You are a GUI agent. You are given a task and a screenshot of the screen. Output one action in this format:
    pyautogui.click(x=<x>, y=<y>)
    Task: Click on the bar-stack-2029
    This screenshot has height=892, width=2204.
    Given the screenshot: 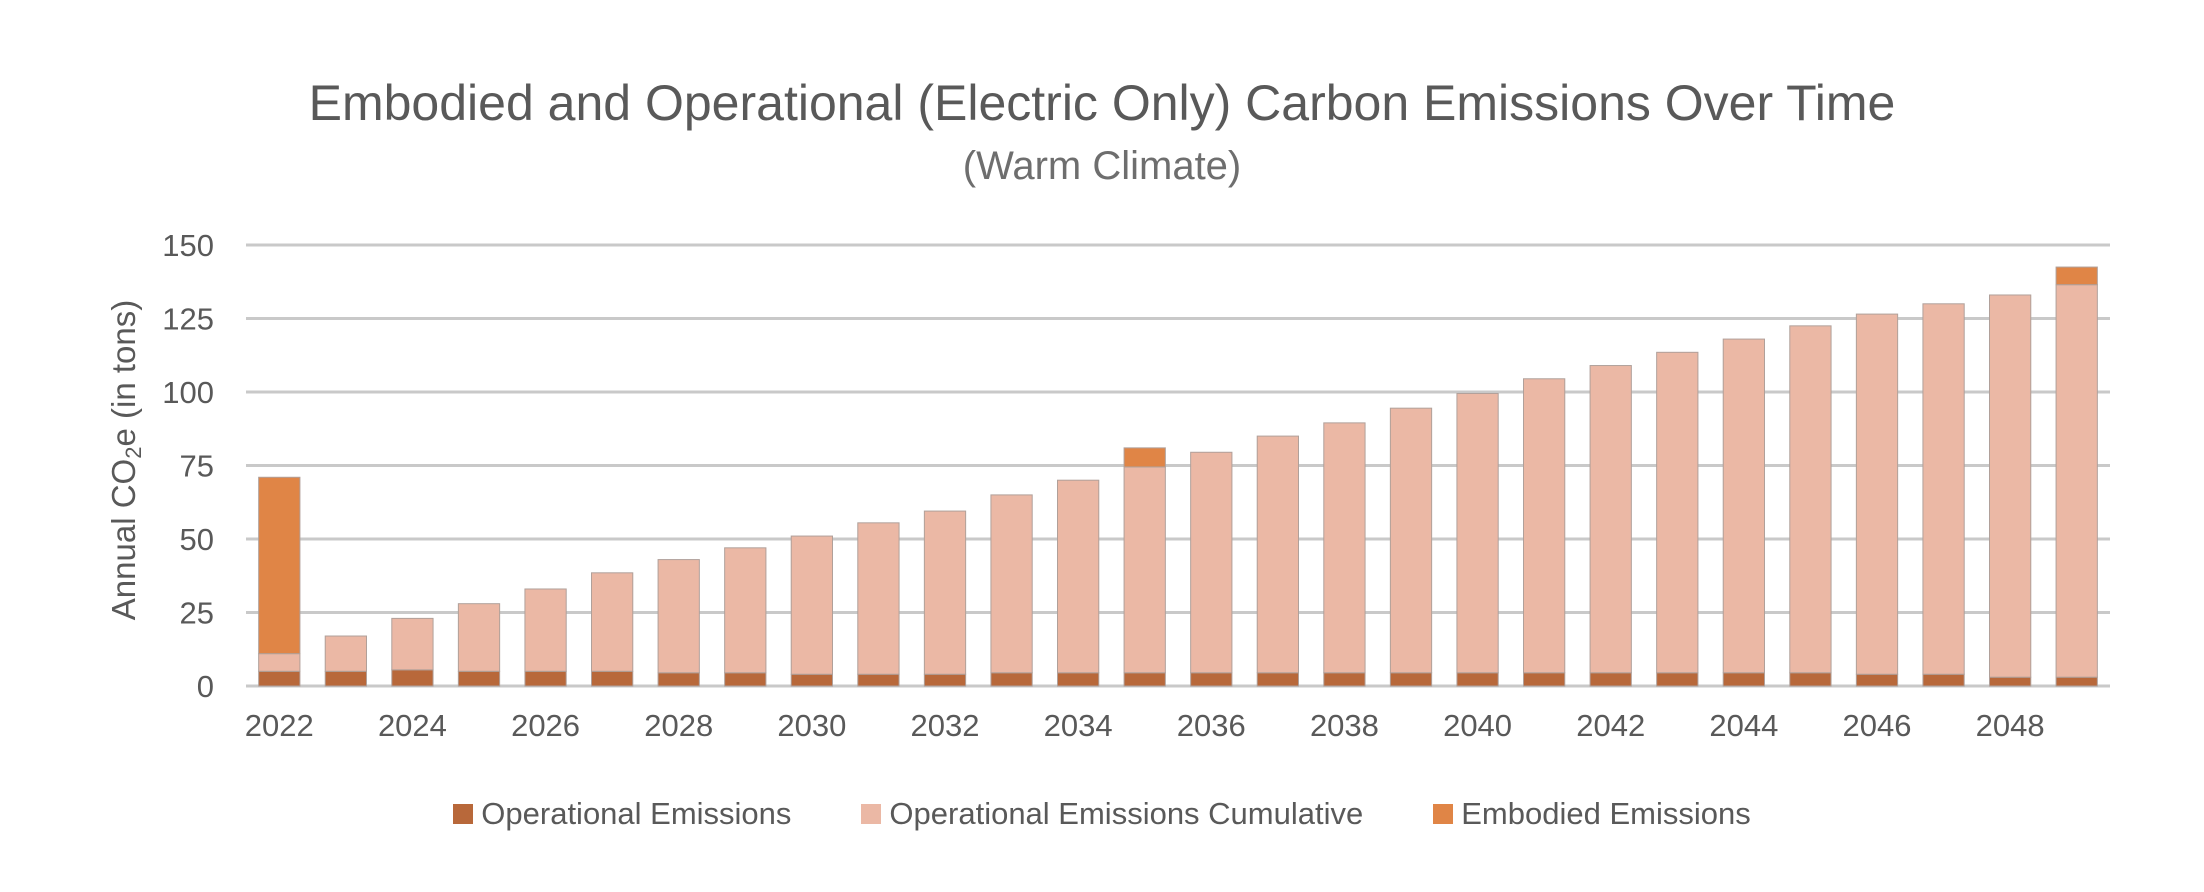 What is the action you would take?
    pyautogui.click(x=745, y=617)
    